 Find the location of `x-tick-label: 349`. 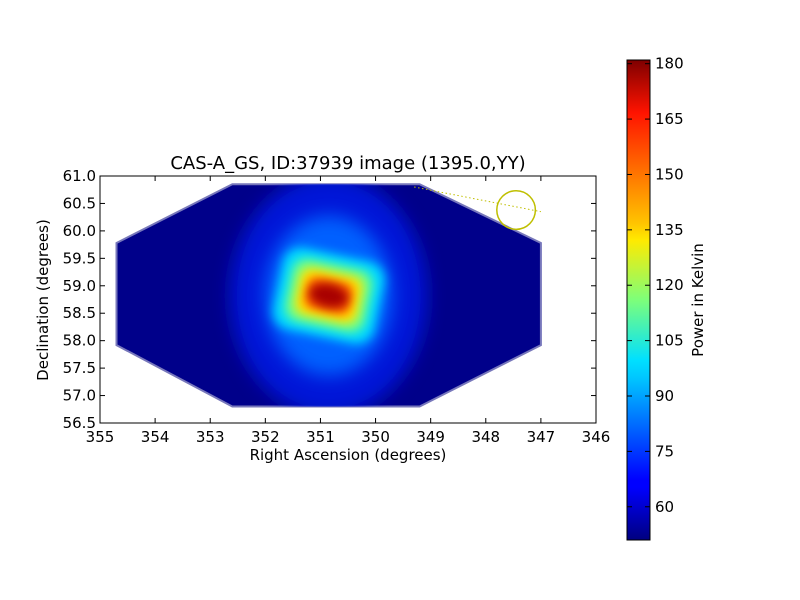

x-tick-label: 349 is located at coordinates (430, 437).